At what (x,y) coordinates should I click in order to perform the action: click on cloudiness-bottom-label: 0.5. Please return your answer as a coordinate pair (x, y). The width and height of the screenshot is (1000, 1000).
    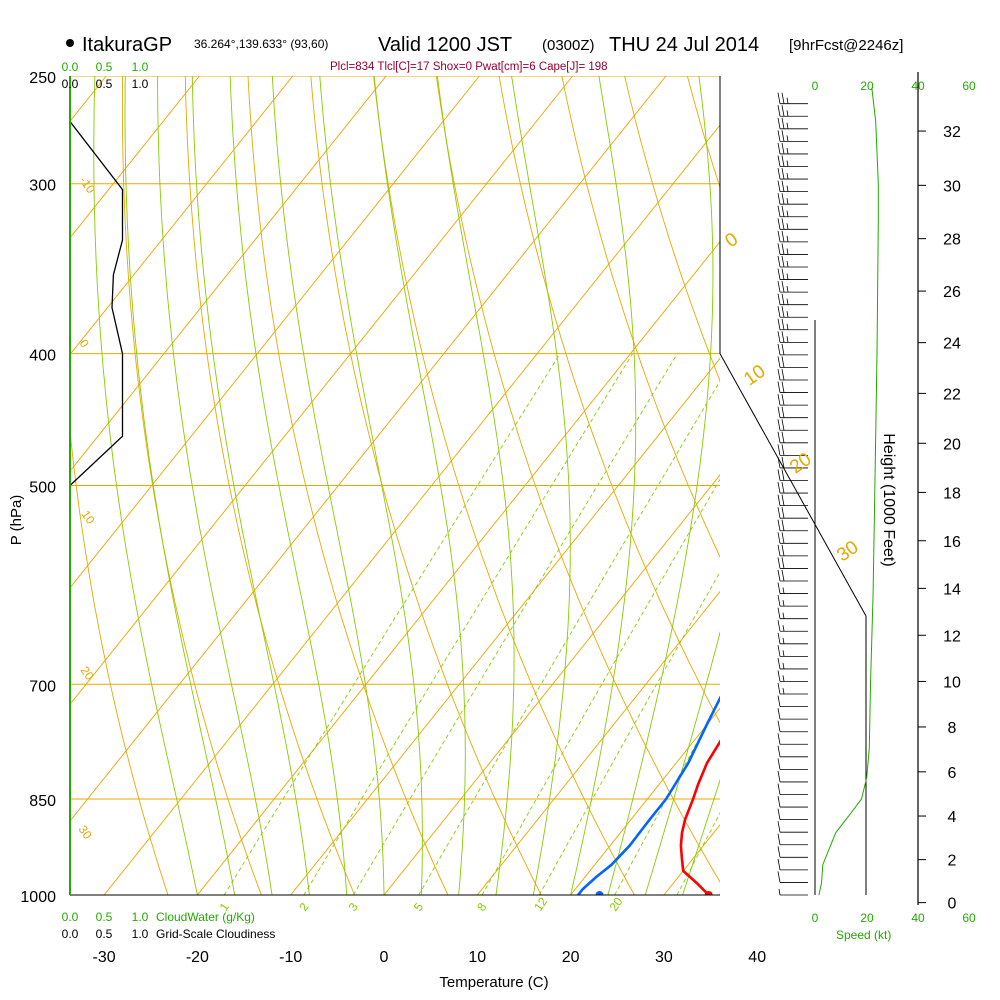
    Looking at the image, I should click on (104, 934).